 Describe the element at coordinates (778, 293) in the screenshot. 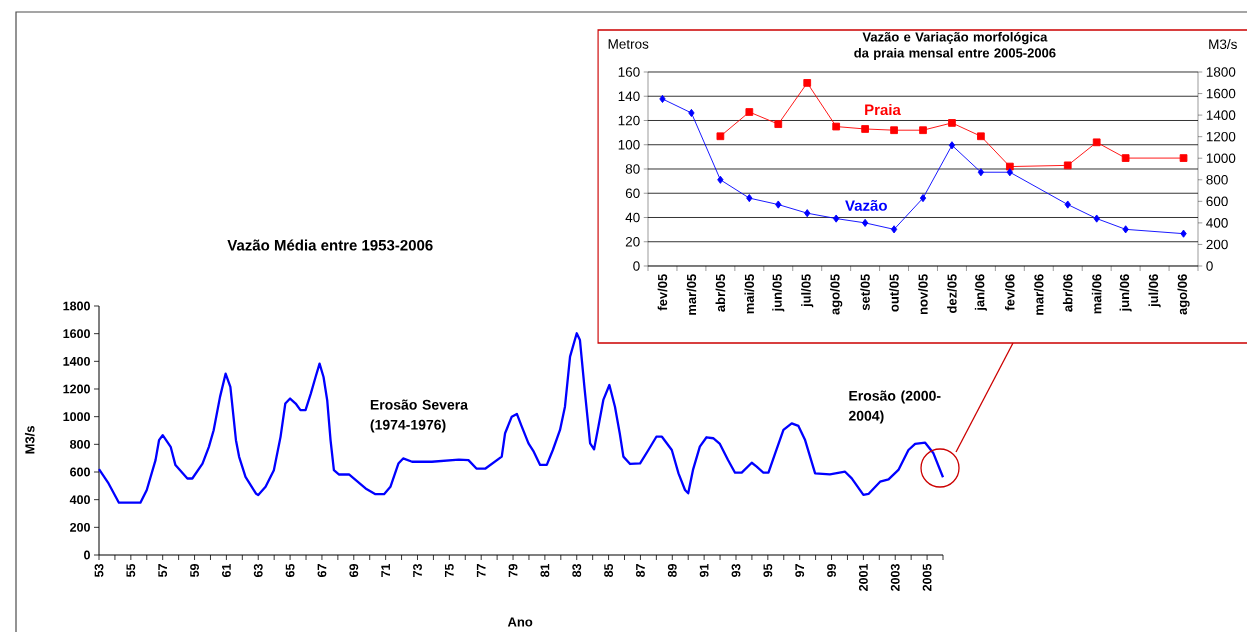

I see `x-tick-label: jun/05` at that location.